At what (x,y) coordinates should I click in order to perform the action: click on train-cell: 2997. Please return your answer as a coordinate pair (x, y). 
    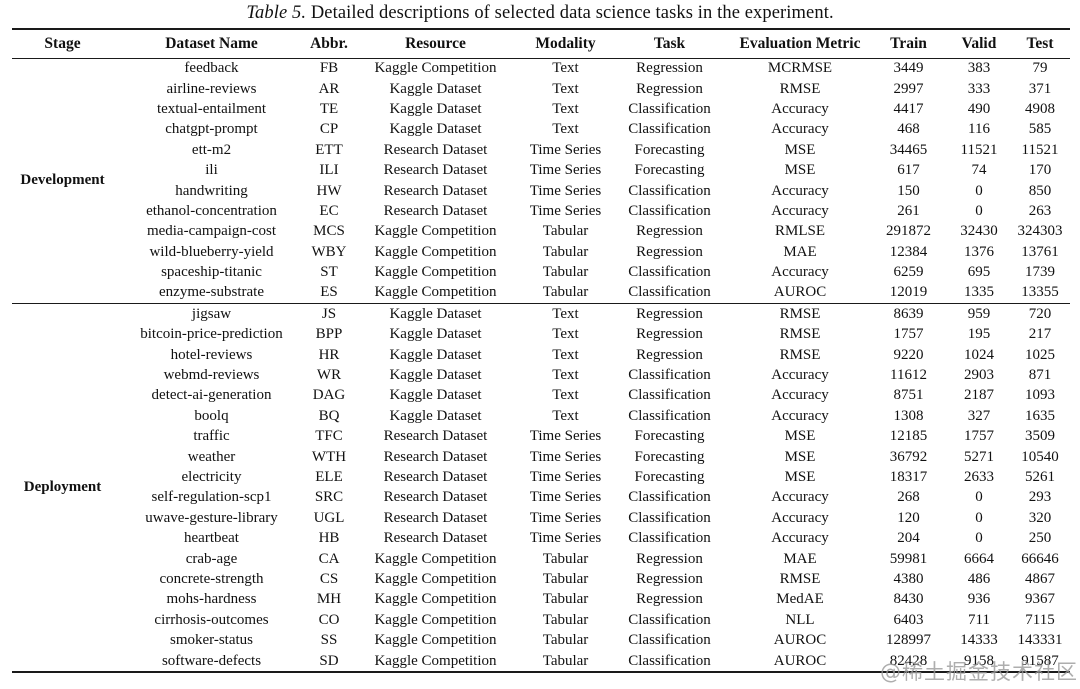
    Looking at the image, I should click on (908, 88).